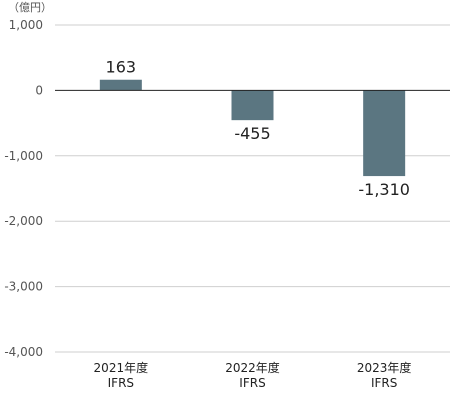  I want to click on y-tick-label: 0, so click(39, 90).